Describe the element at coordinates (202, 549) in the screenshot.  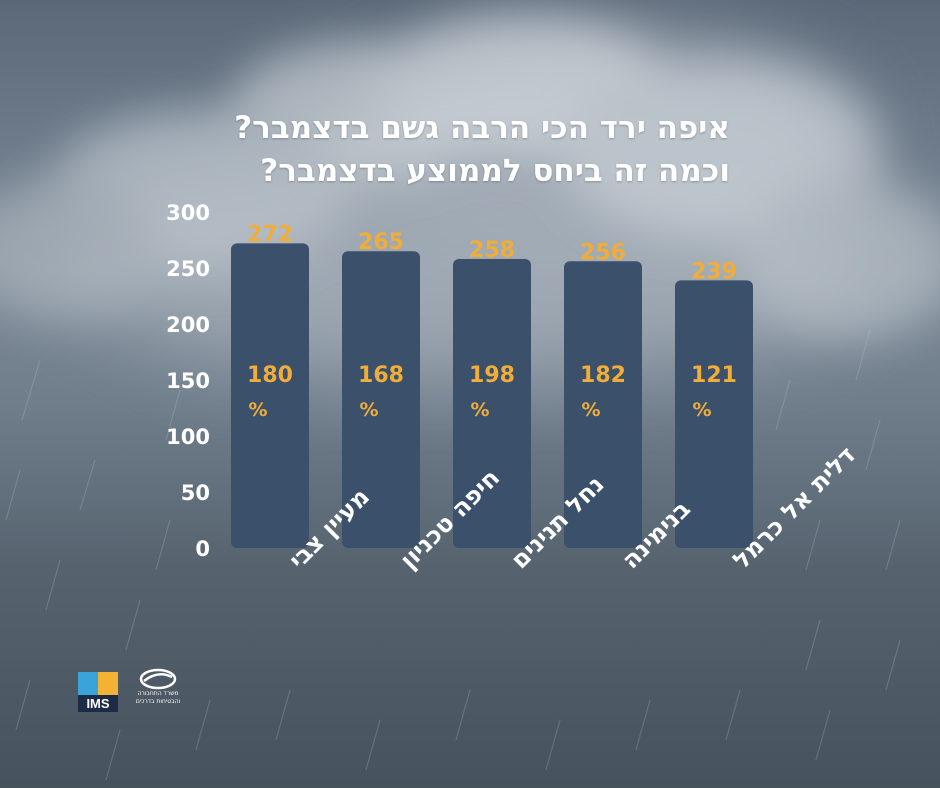
I see `y-tick-label: 0` at that location.